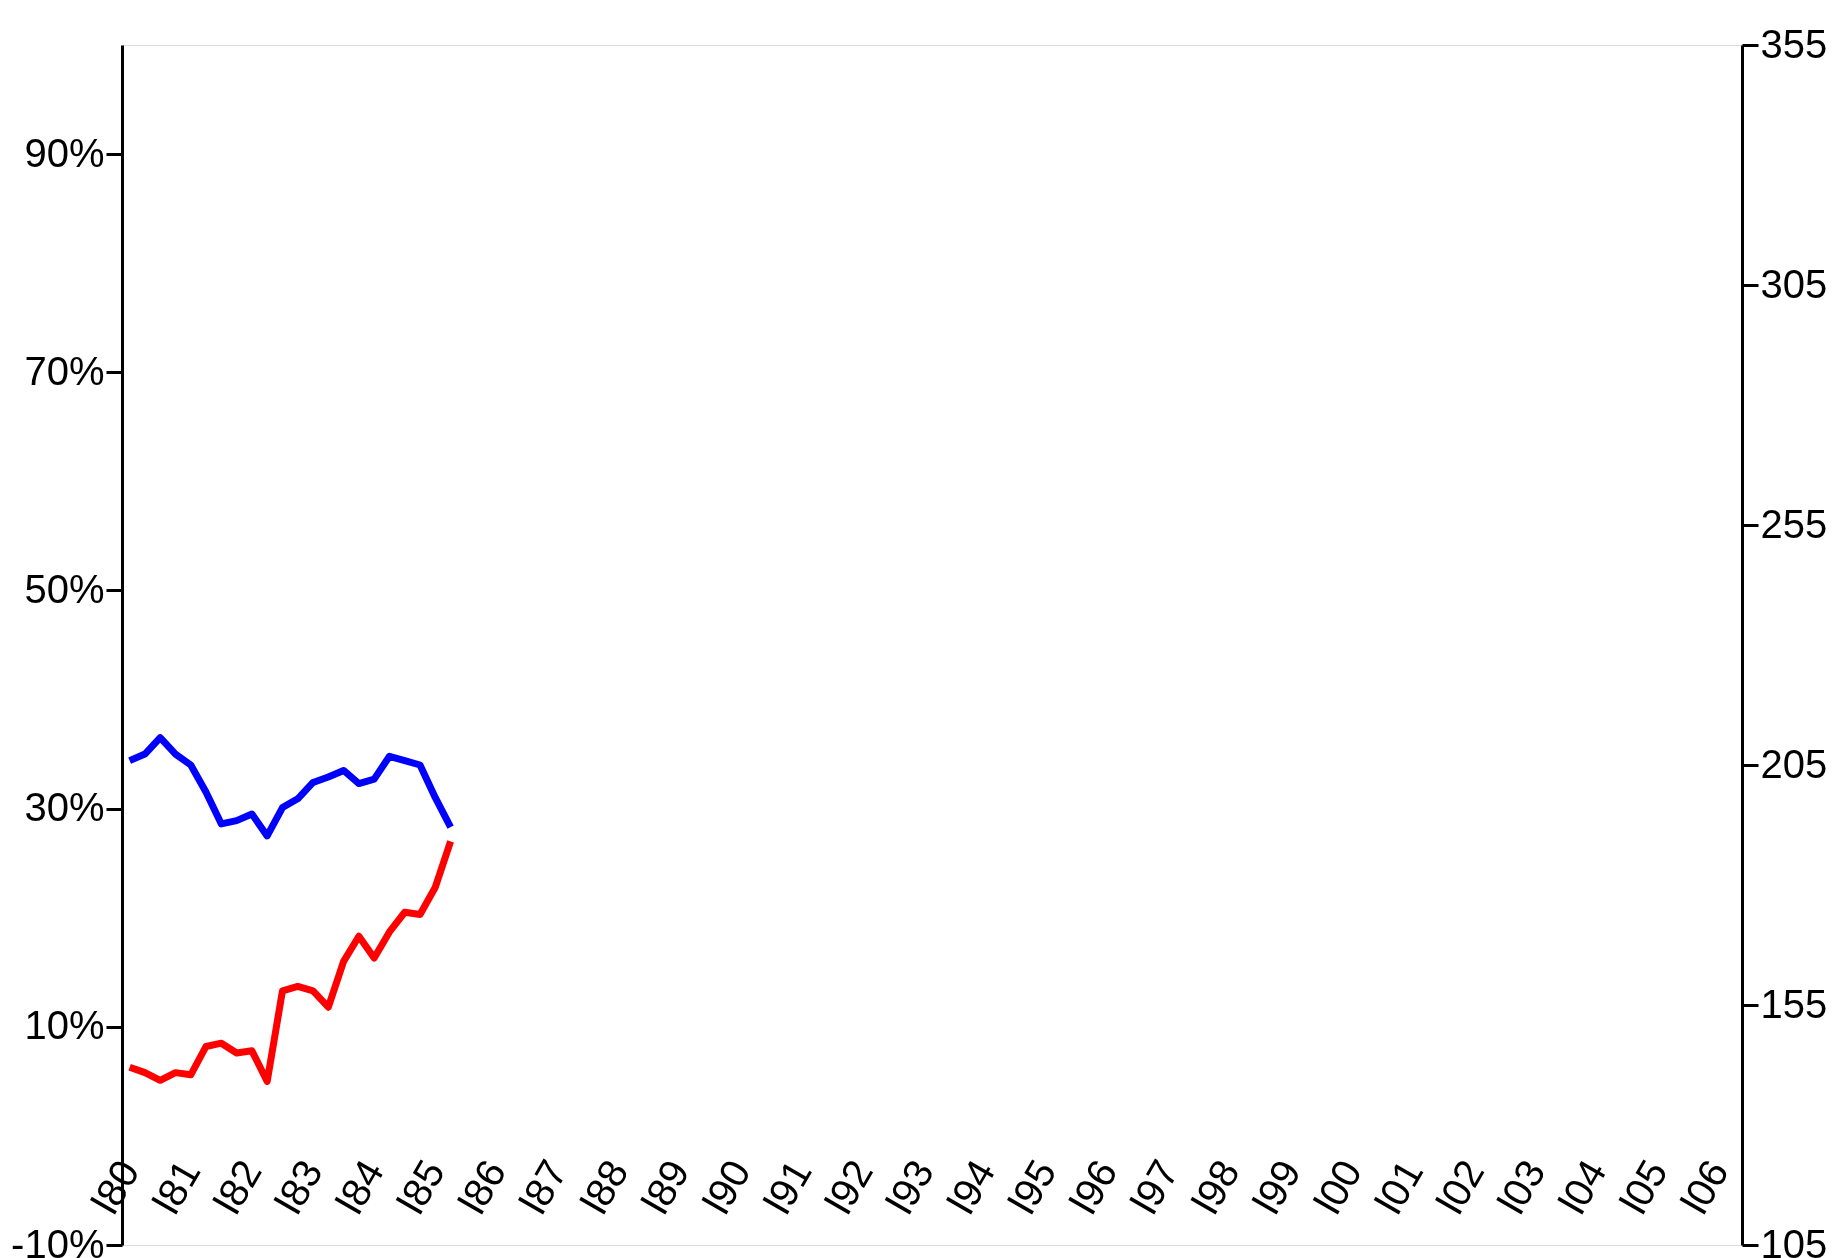  Describe the element at coordinates (1794, 43) in the screenshot. I see `y2-tick-label: 355` at that location.